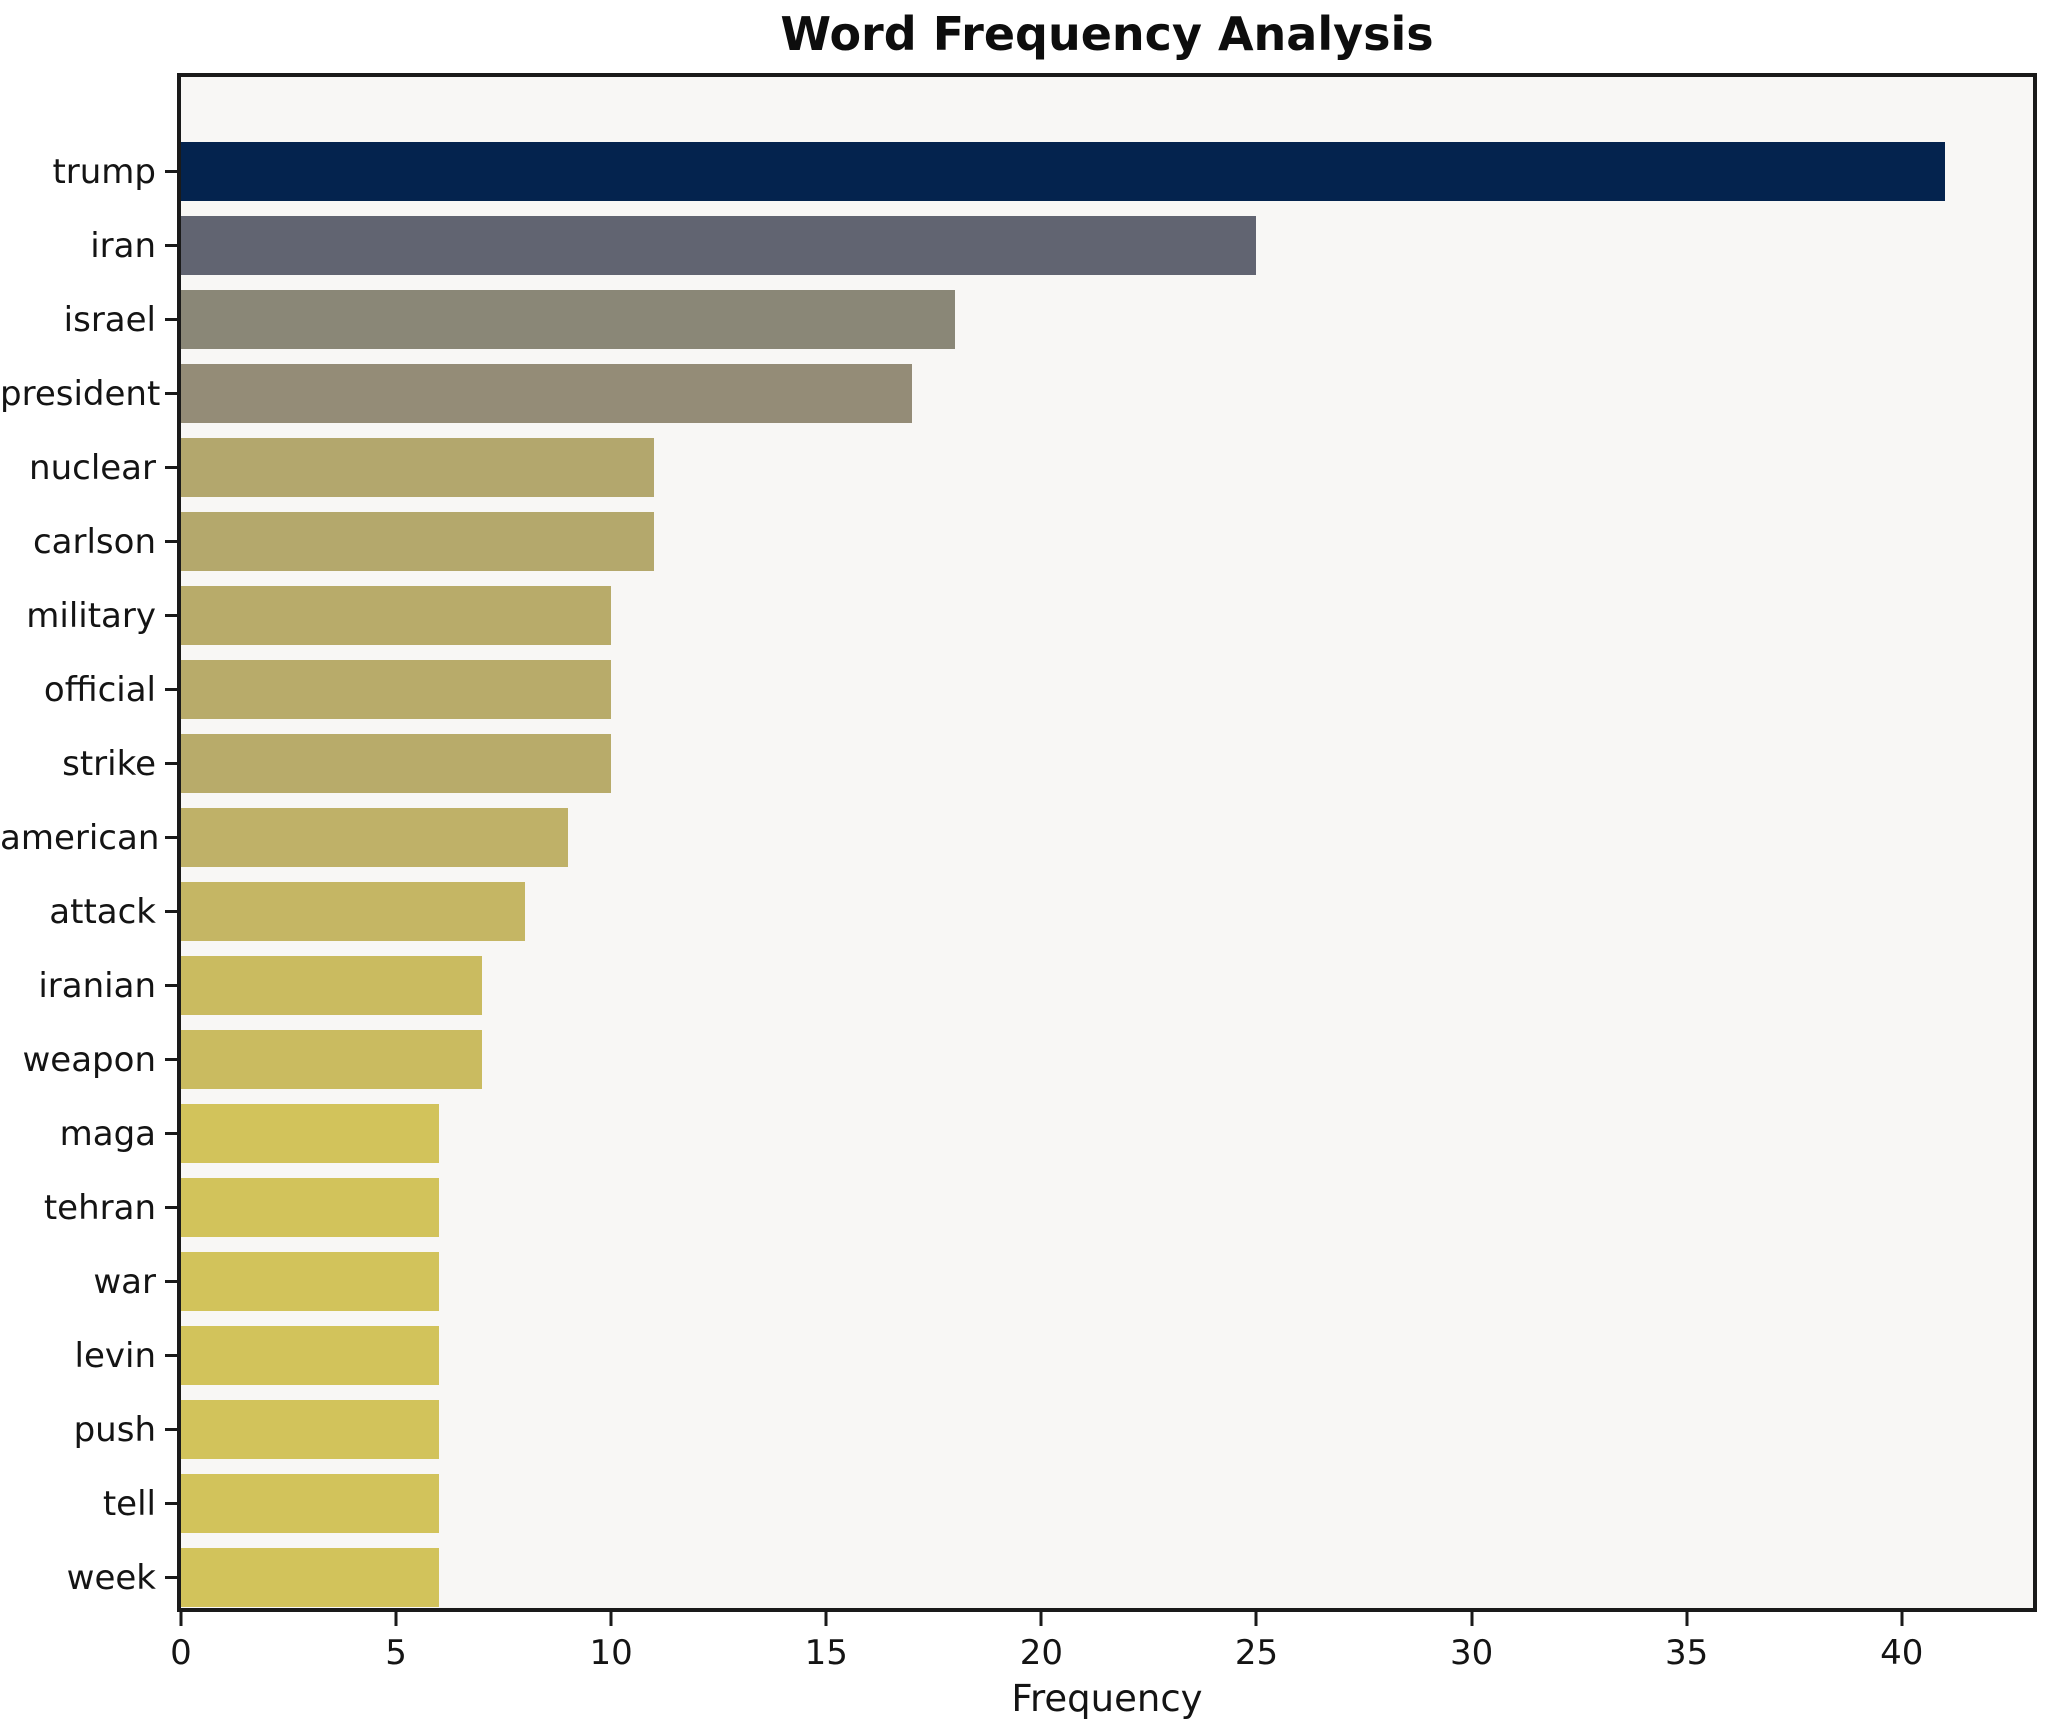  Describe the element at coordinates (171, 985) in the screenshot. I see `y-tick-iranian` at that location.